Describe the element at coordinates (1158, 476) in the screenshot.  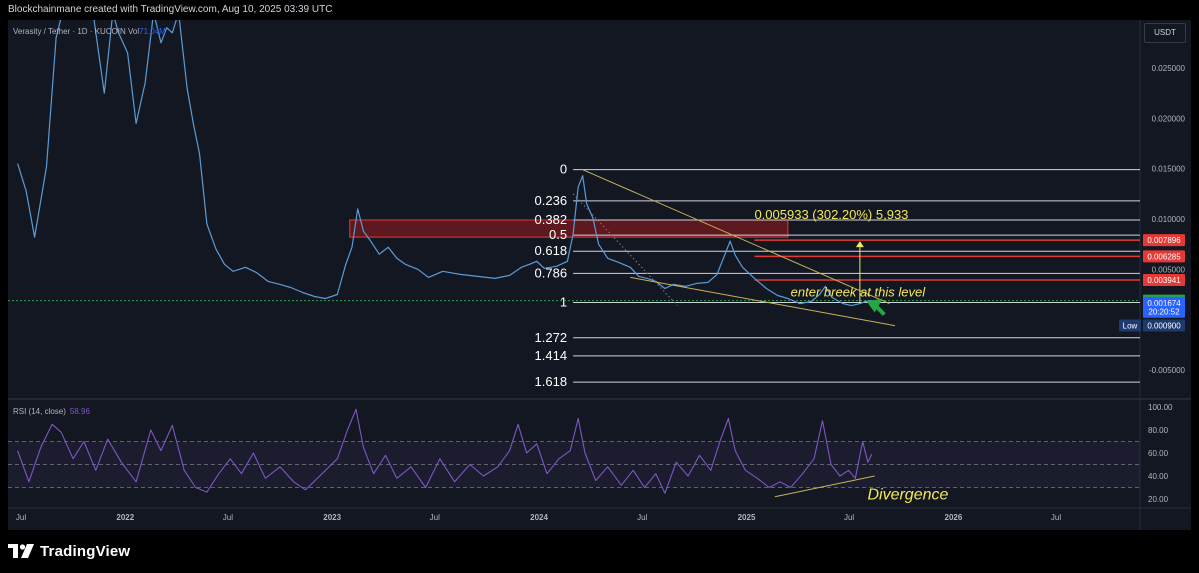
I see `rsi-tick-40.00: 40.00` at that location.